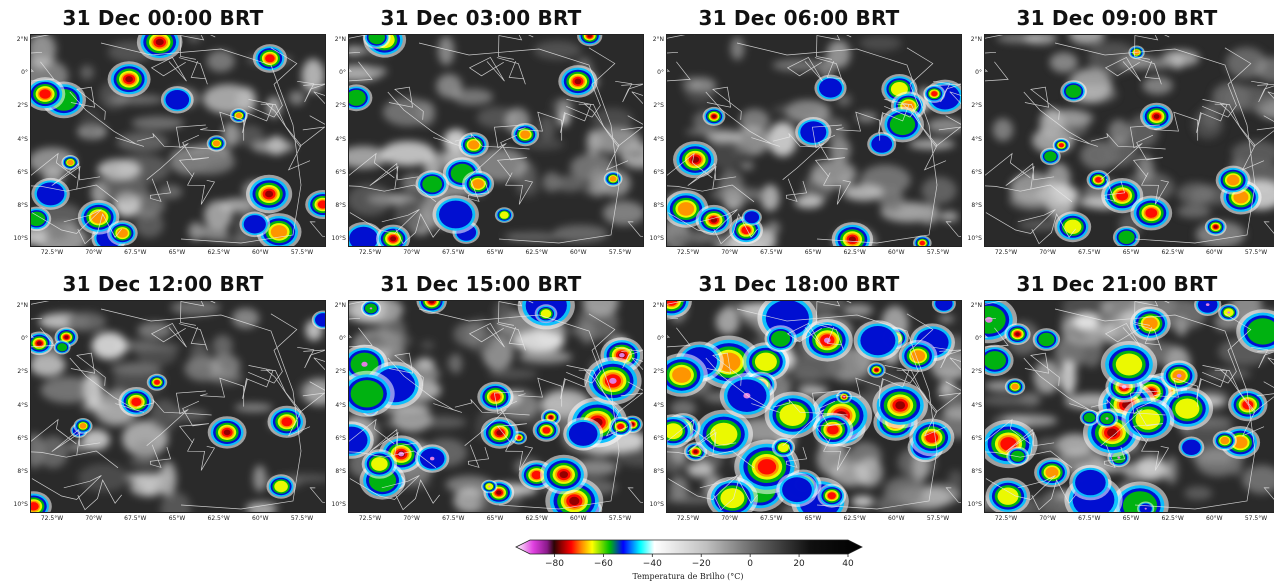  What do you see at coordinates (652, 564) in the screenshot?
I see `colorbar-tick-label: −40` at bounding box center [652, 564].